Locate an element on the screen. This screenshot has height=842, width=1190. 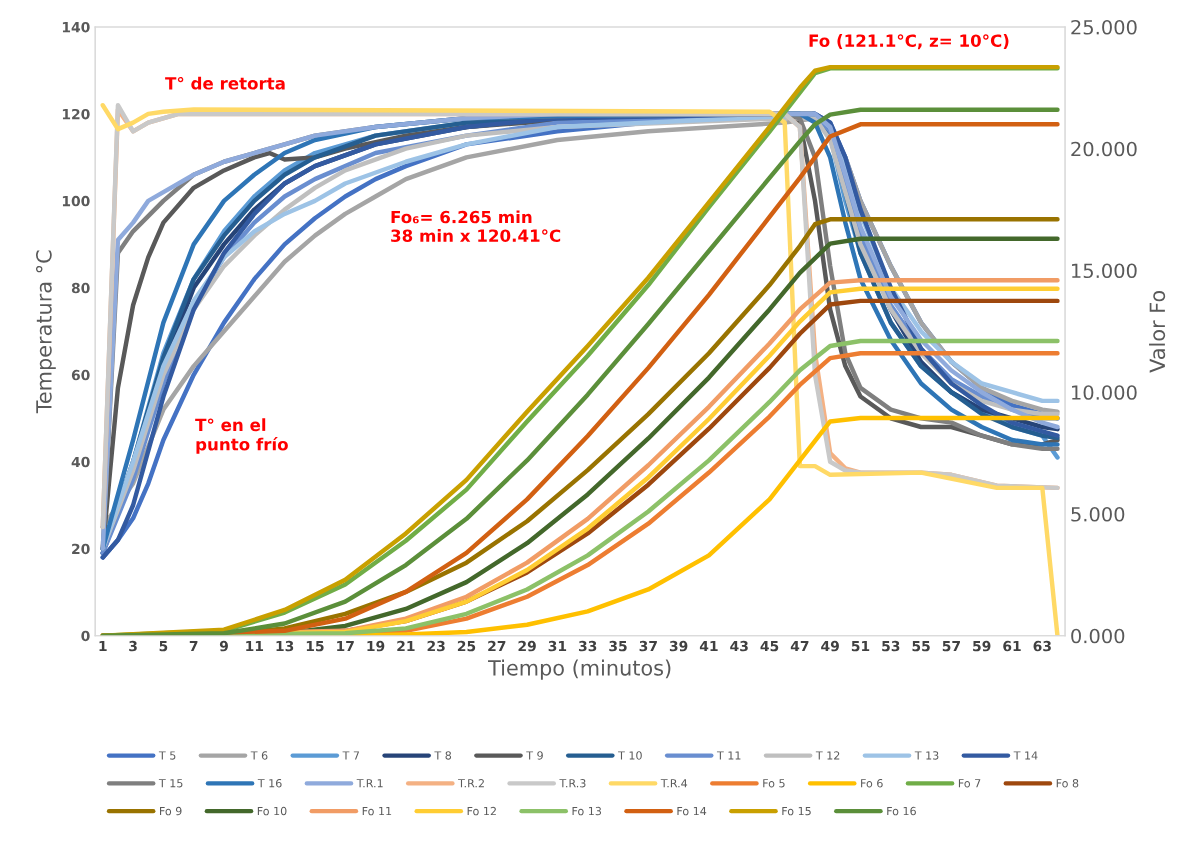
x-tick-label: 47 is located at coordinates (799, 646).